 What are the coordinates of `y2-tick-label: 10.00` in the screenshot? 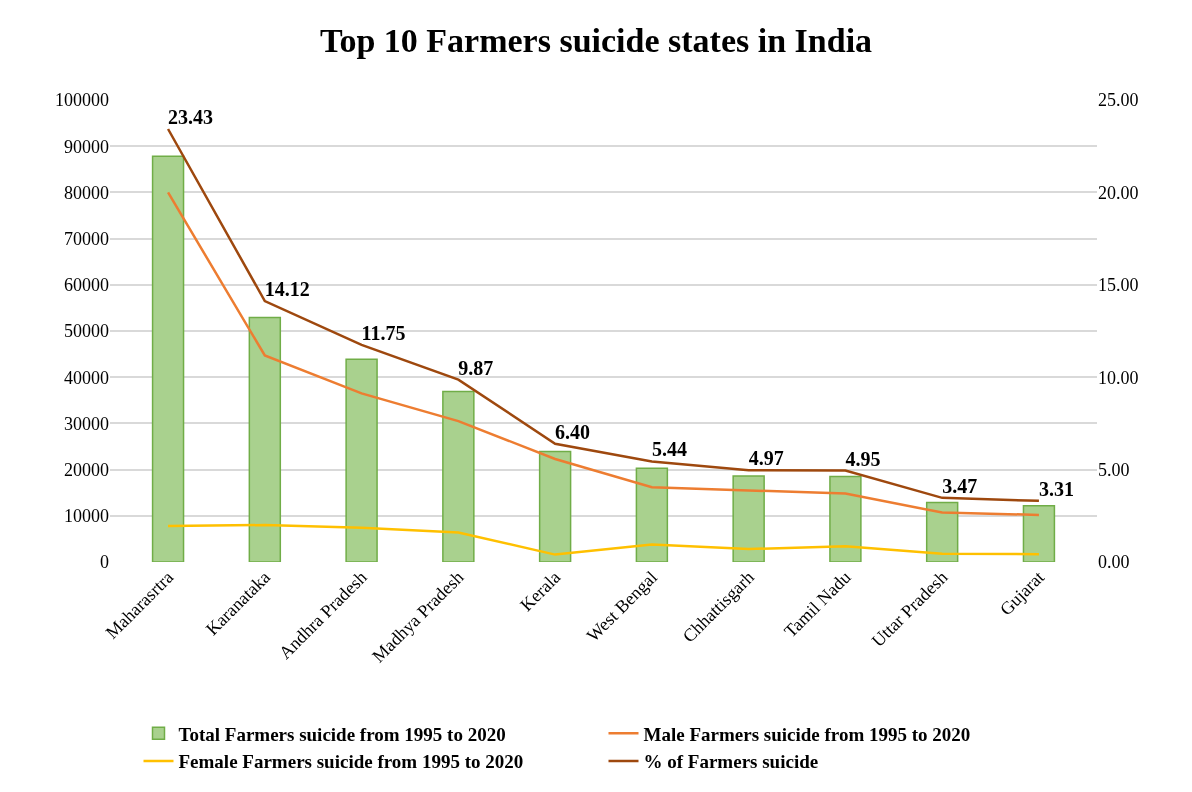 It's located at (1118, 377).